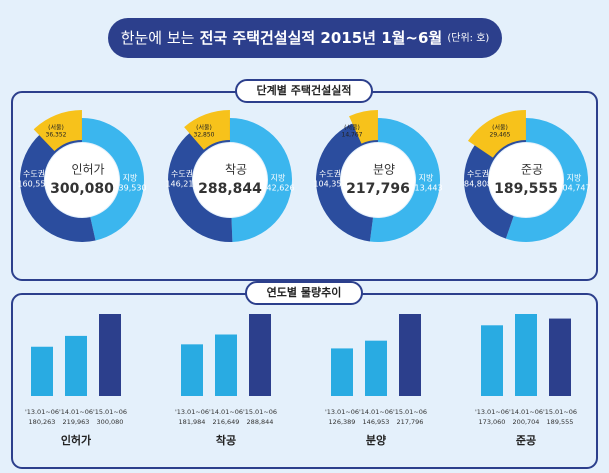  Describe the element at coordinates (573, 188) in the screenshot. I see `segment-value: 104,747` at that location.